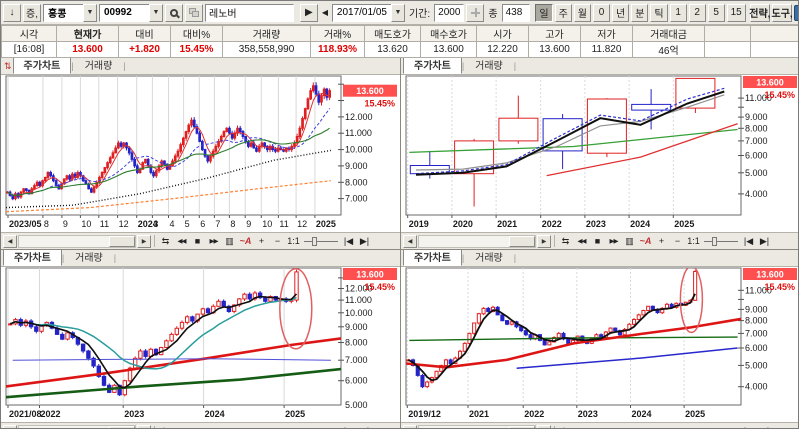 Image resolution: width=799 pixels, height=429 pixels. What do you see at coordinates (759, 12) in the screenshot?
I see `strategy-button: 전략,` at bounding box center [759, 12].